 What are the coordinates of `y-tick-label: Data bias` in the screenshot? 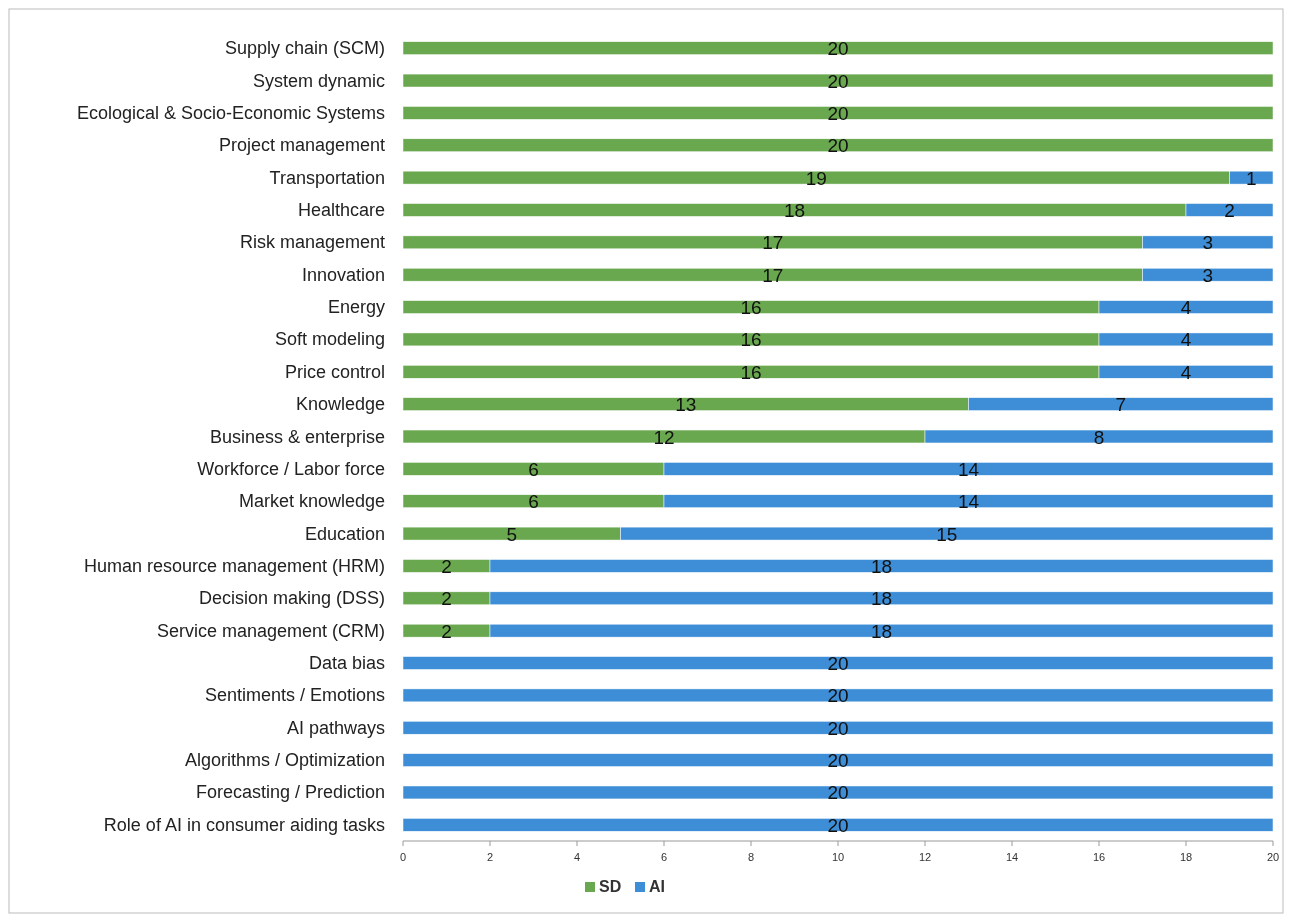 It's located at (346, 663).